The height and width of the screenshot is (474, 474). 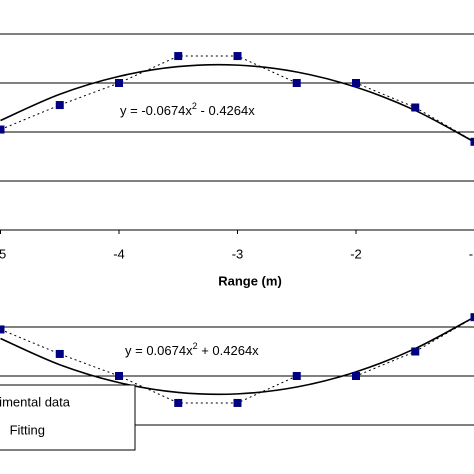 What do you see at coordinates (356, 253) in the screenshot?
I see `x-tick-label: -2` at bounding box center [356, 253].